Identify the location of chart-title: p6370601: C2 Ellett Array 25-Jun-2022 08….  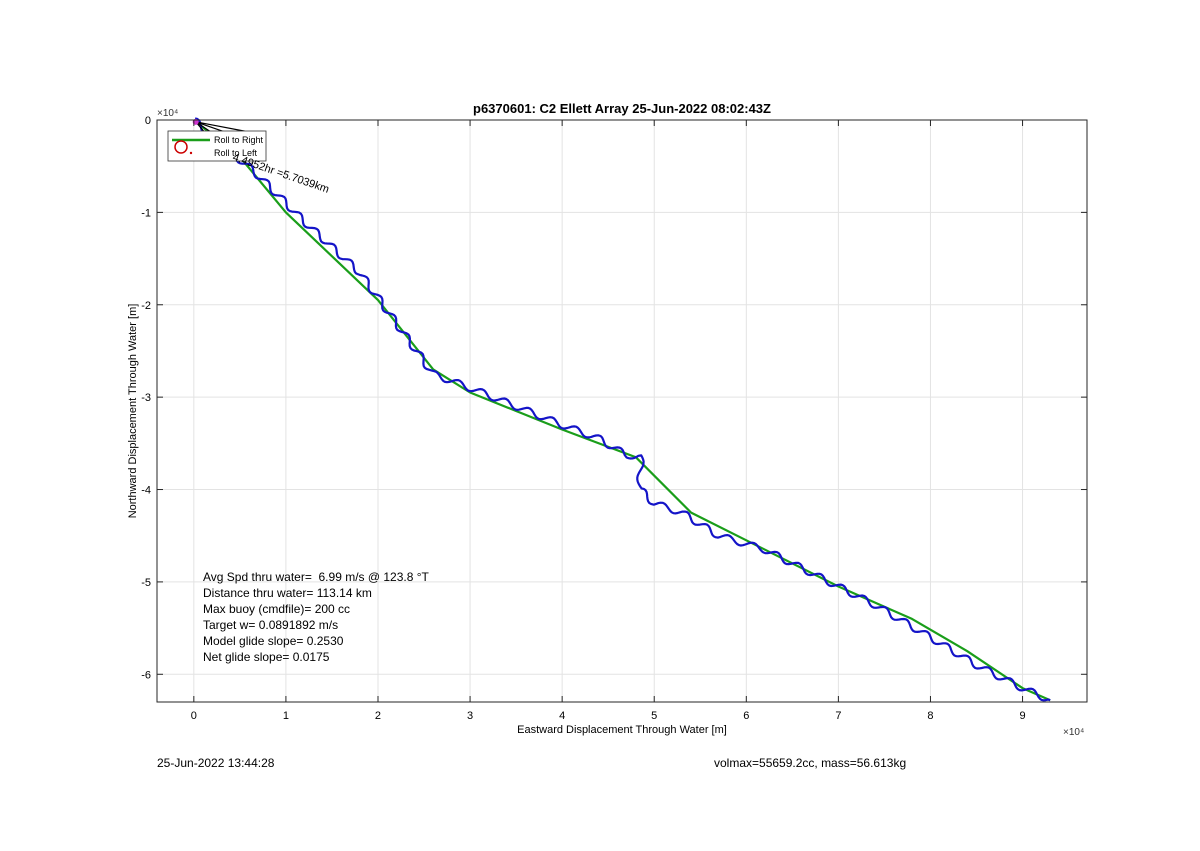
(622, 108).